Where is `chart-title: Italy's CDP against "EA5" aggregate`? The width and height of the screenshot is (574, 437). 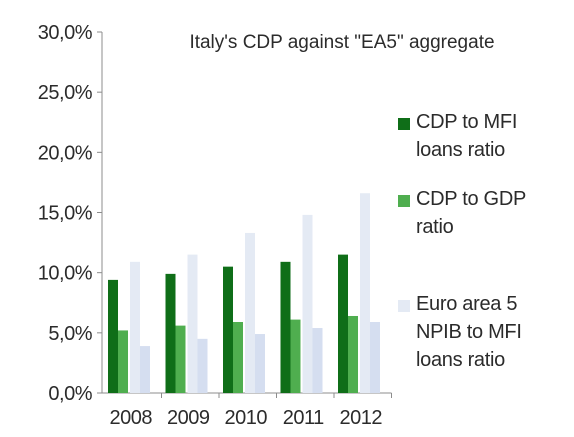
chart-title: Italy's CDP against "EA5" aggregate is located at coordinates (341, 42).